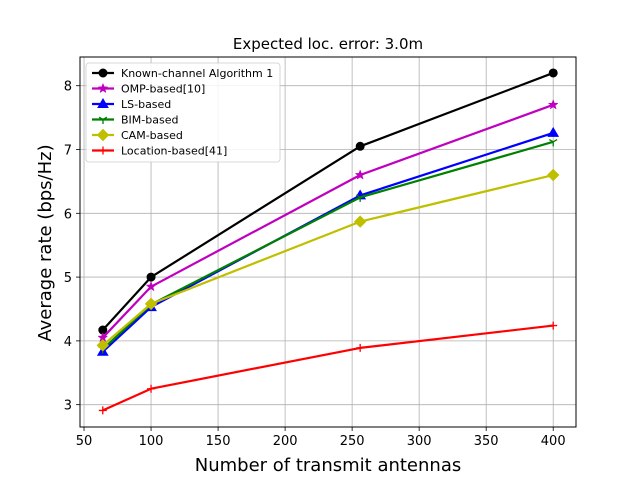 This screenshot has width=640, height=480. Describe the element at coordinates (328, 465) in the screenshot. I see `x-axis-label: Number of transmit antennas` at that location.